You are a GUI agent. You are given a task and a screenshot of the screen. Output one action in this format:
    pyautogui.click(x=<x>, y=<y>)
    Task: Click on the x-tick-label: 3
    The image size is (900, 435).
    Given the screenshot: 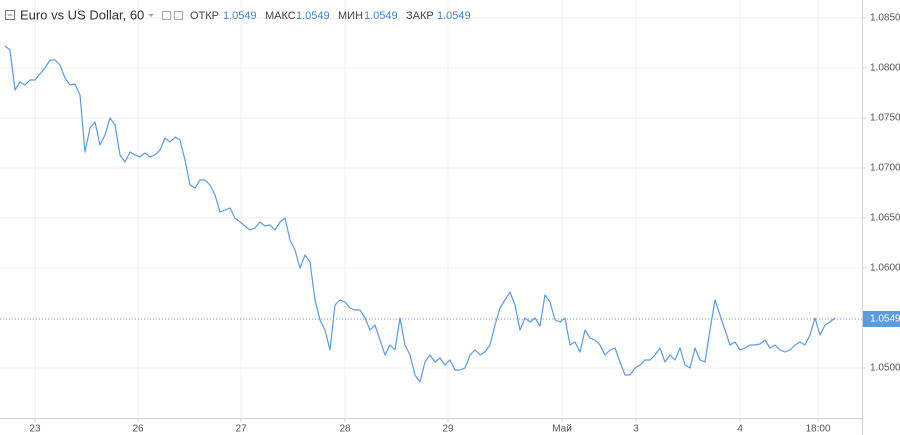 What is the action you would take?
    pyautogui.click(x=636, y=429)
    